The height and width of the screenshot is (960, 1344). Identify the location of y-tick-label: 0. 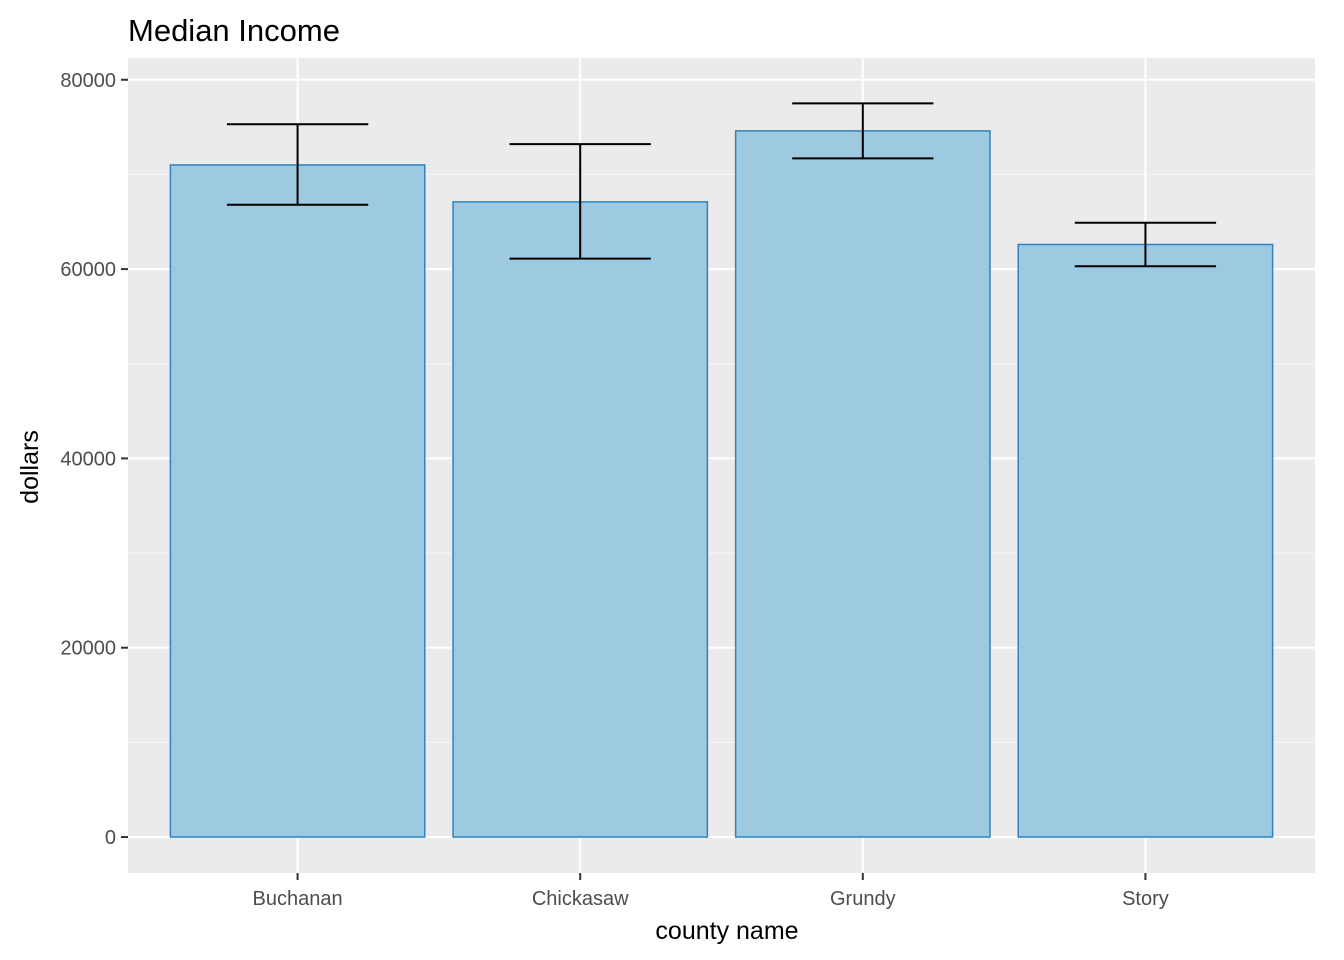
(110, 838).